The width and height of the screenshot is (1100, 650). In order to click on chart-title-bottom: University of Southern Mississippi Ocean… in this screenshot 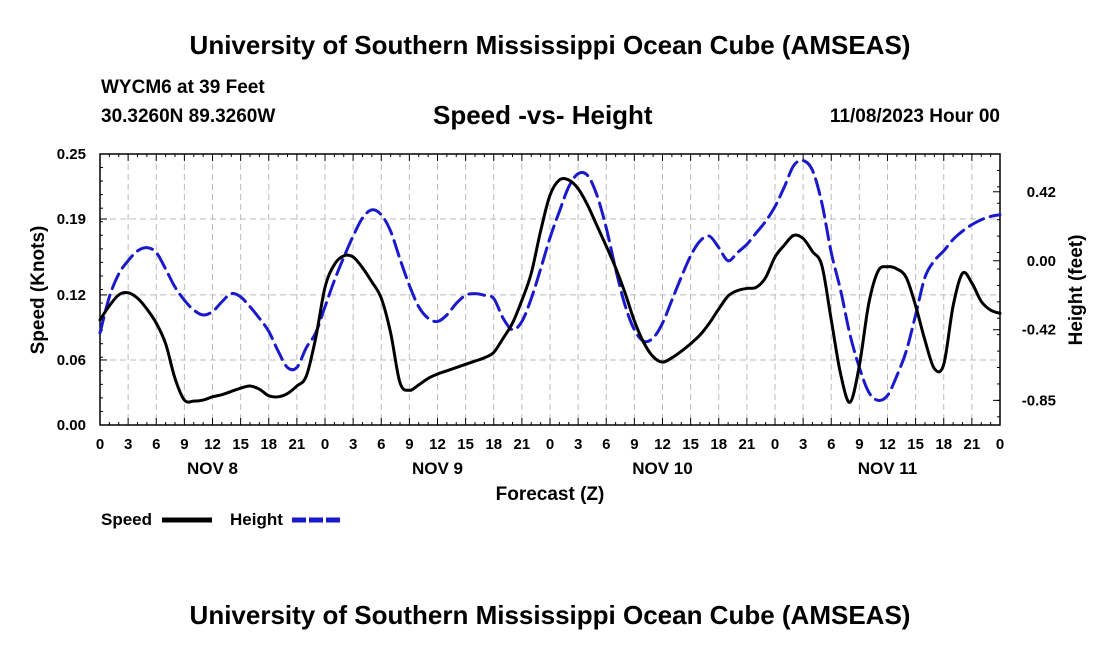, I will do `click(550, 615)`.